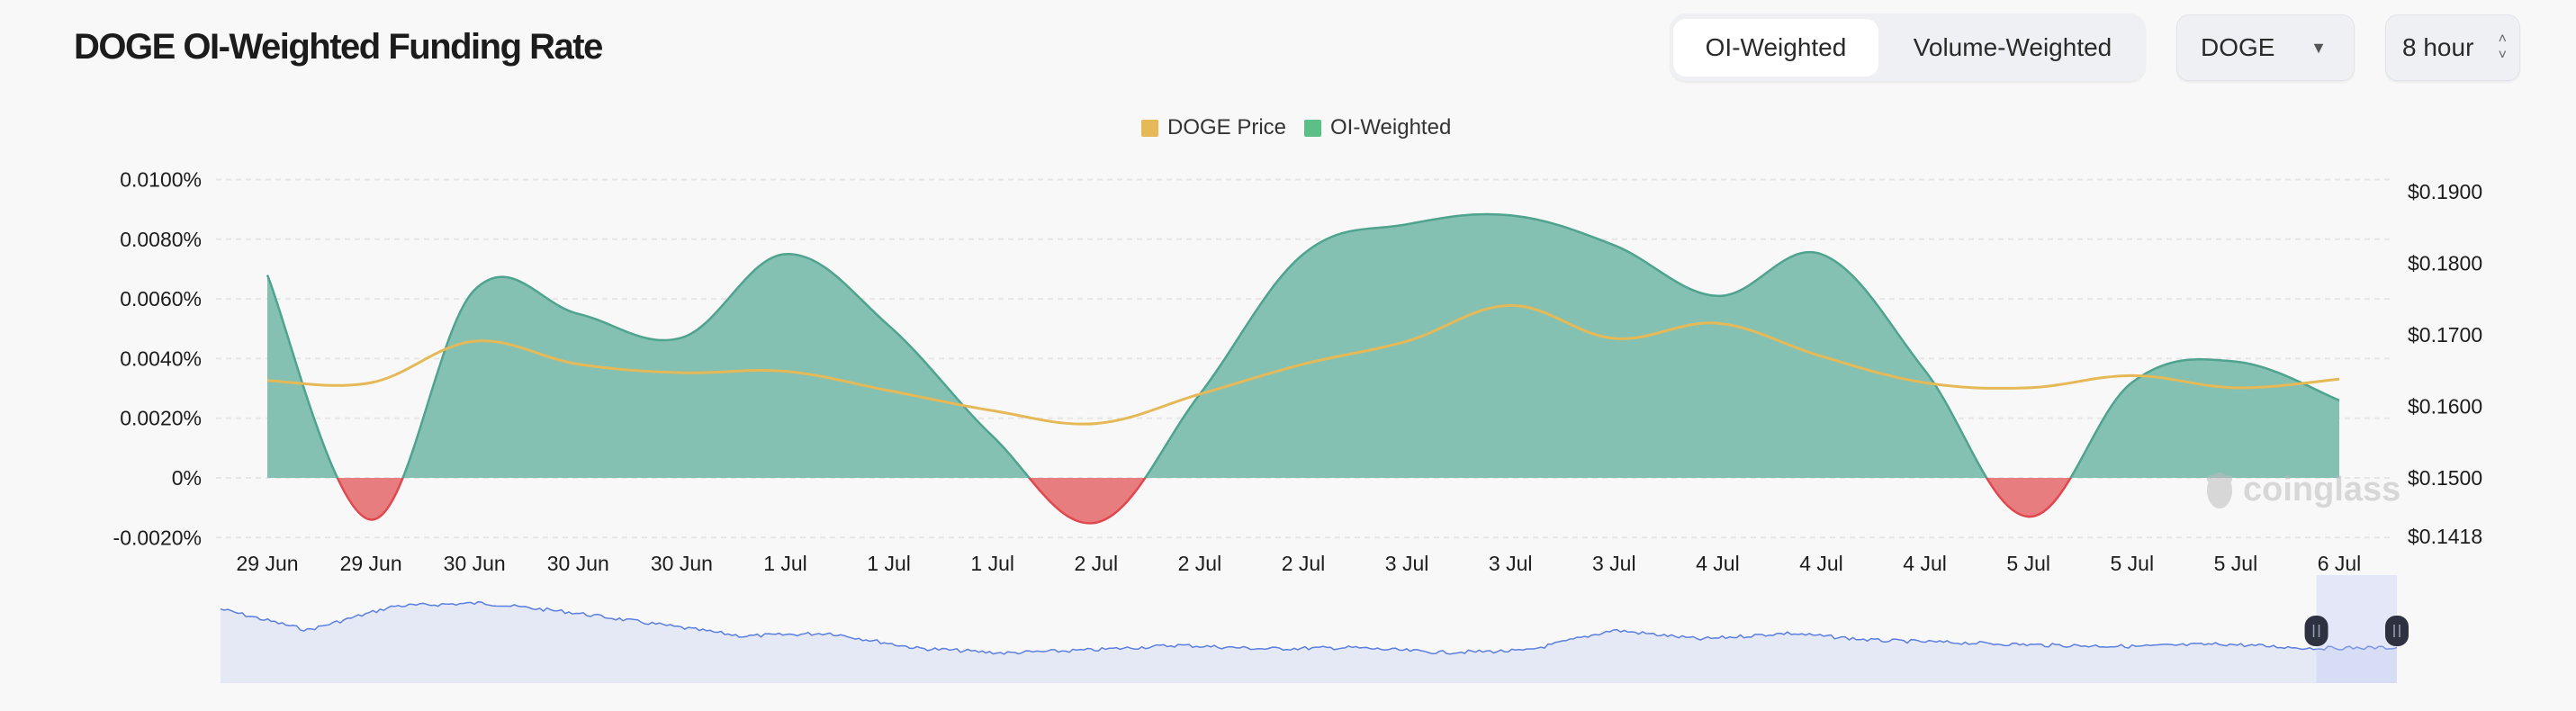 The width and height of the screenshot is (2576, 711). What do you see at coordinates (161, 358) in the screenshot?
I see `left-tick-label: 0.0040%` at bounding box center [161, 358].